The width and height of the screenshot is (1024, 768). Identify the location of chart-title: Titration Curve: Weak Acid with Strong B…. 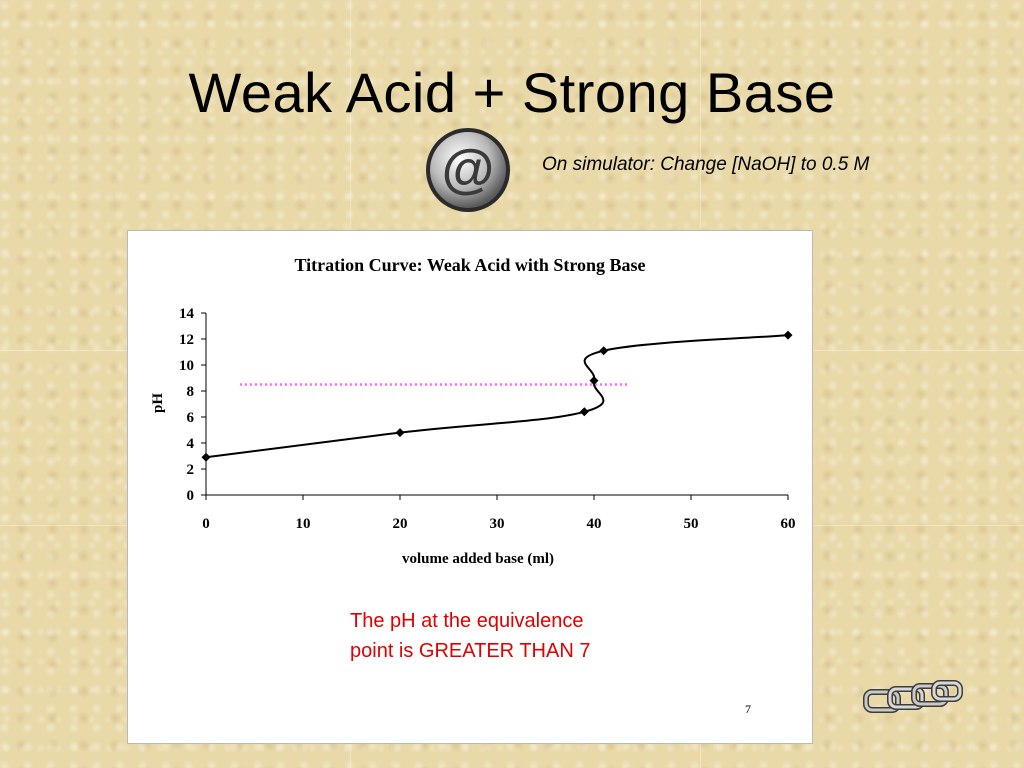
(469, 265).